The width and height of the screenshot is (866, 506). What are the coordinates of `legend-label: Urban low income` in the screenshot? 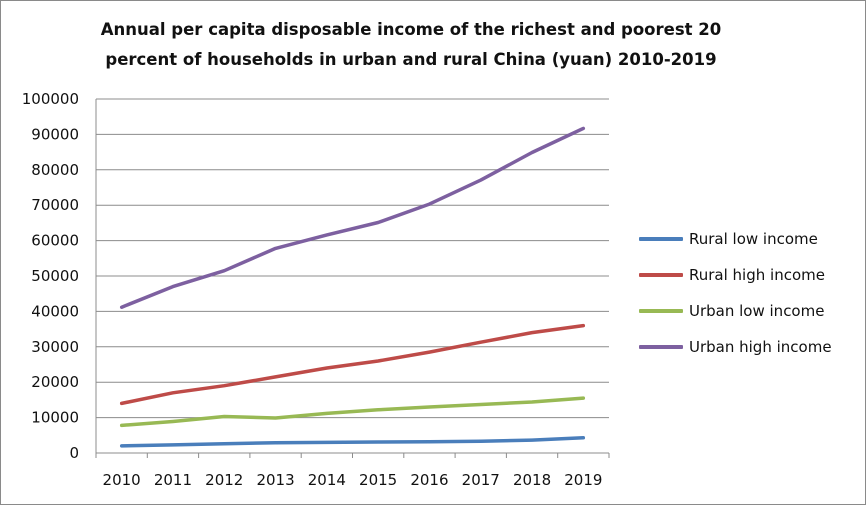 It's located at (757, 311).